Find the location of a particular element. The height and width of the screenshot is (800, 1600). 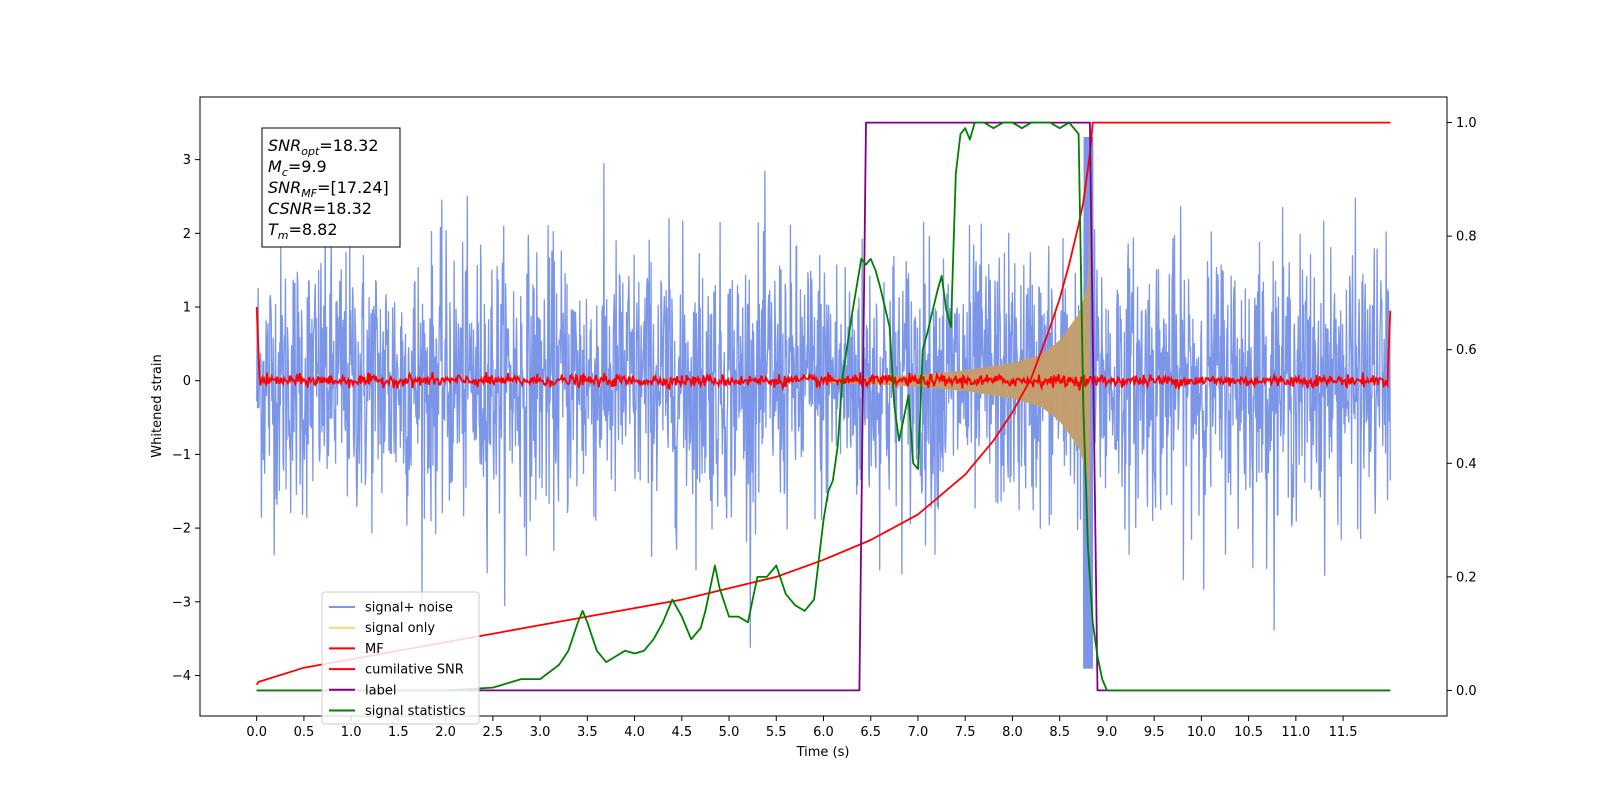

legend-label-cumilative-snr: cumilative SNR is located at coordinates (414, 670).